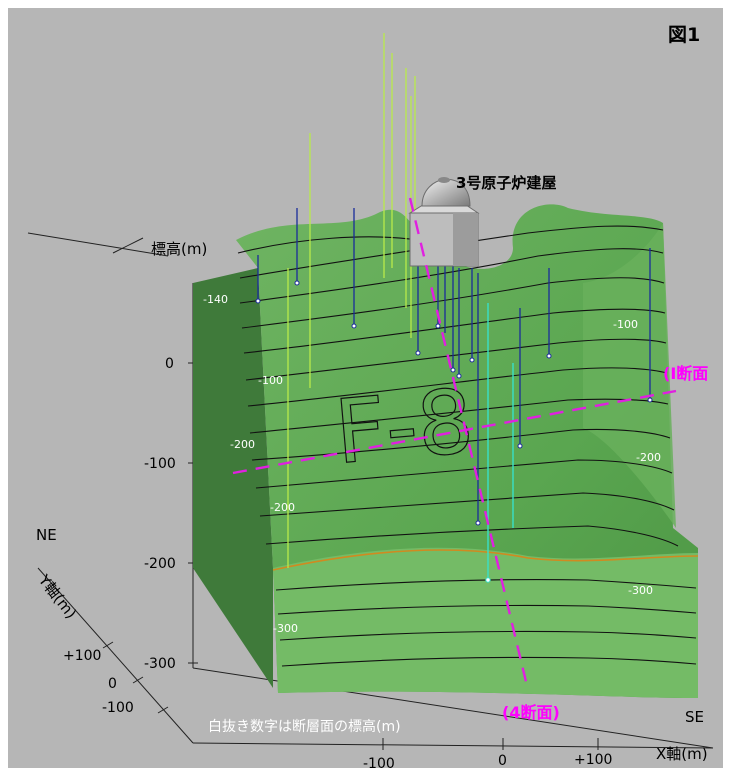 This screenshot has height=775, width=729. What do you see at coordinates (160, 564) in the screenshot?
I see `z-tick-2: -200` at bounding box center [160, 564].